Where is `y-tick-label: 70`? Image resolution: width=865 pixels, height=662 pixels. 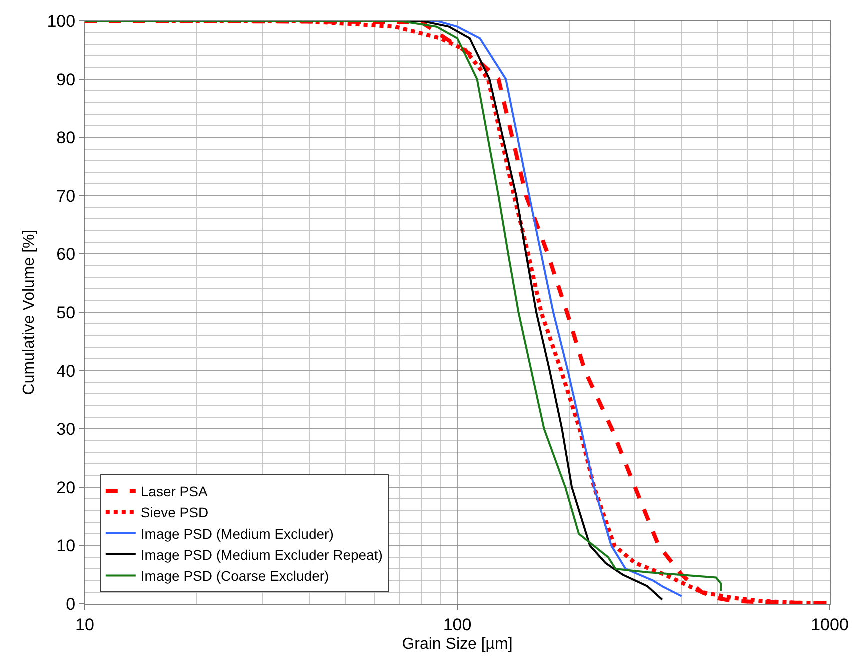
y-tick-label: 70 is located at coordinates (66, 196).